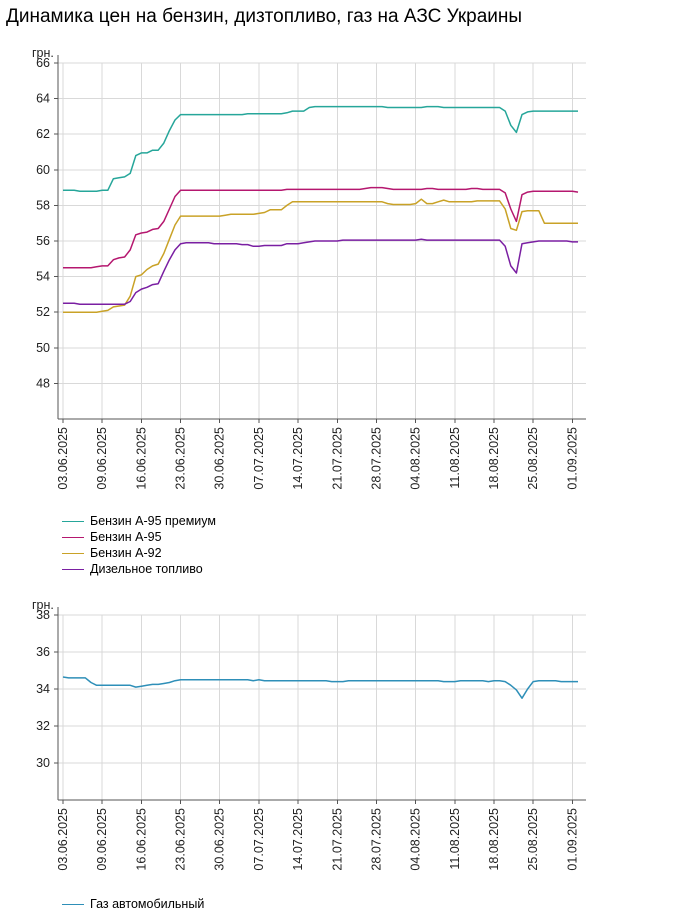 This screenshot has width=696, height=916. Describe the element at coordinates (43, 615) in the screenshot. I see `y-tick-label: 38` at that location.